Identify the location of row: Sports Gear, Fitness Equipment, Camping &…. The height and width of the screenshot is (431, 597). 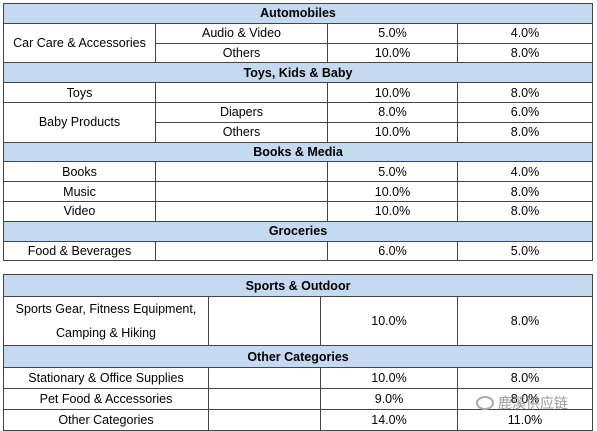
(298, 321).